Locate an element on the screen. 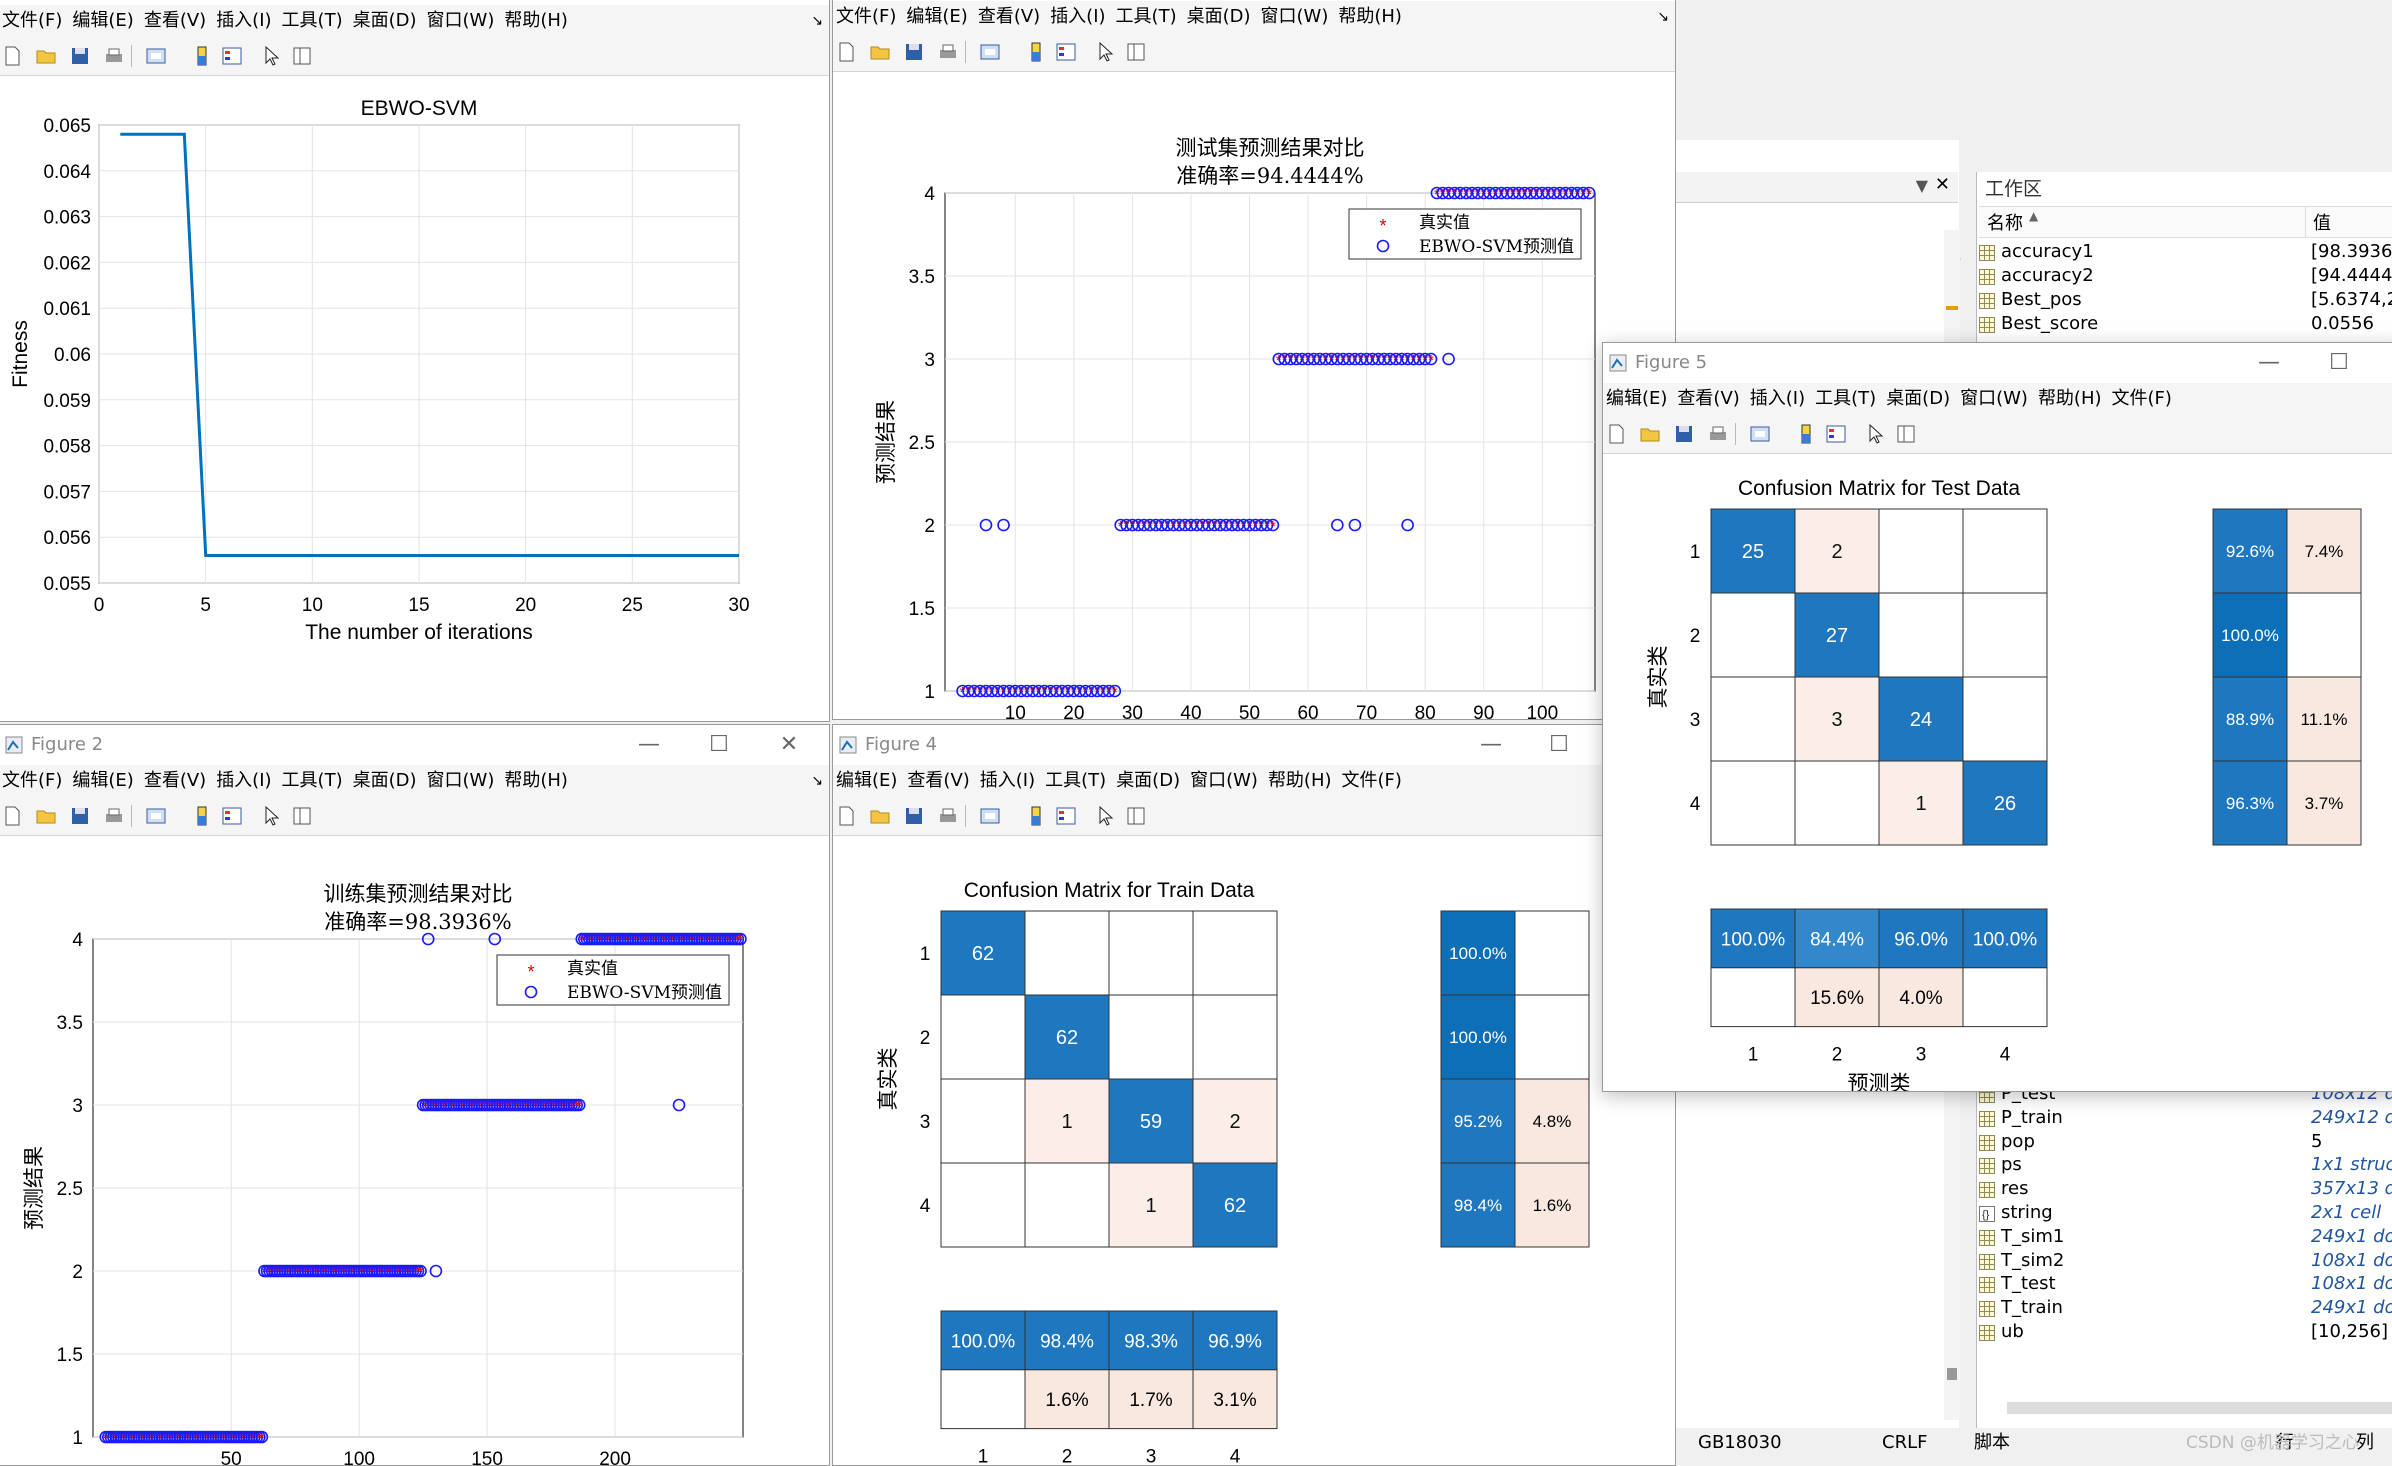 The width and height of the screenshot is (2392, 1466). workspace-row: ub [10,256] is located at coordinates (2184, 1332).